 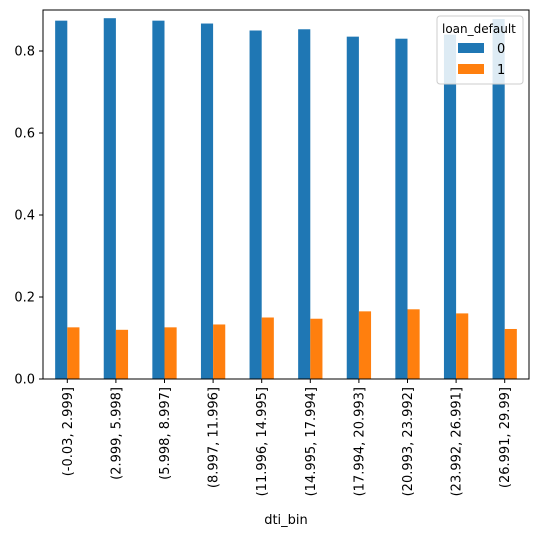 I want to click on legend-label-series-1: 1, so click(x=501, y=70).